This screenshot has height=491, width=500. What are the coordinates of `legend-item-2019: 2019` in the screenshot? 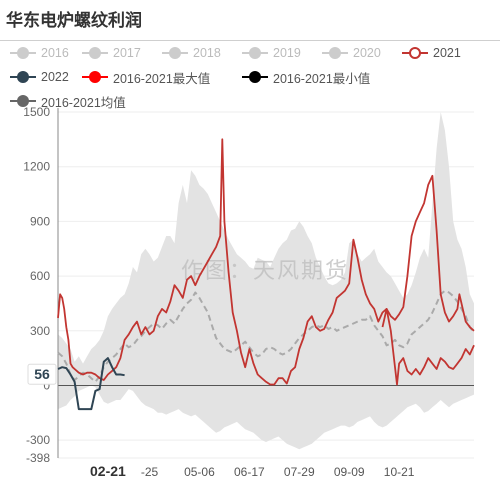 It's located at (271, 53).